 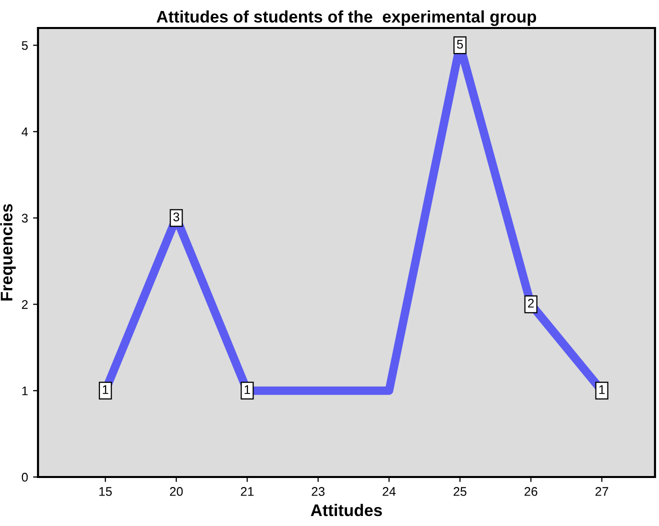 What do you see at coordinates (8, 252) in the screenshot?
I see `y-axis-title: Frequencies` at bounding box center [8, 252].